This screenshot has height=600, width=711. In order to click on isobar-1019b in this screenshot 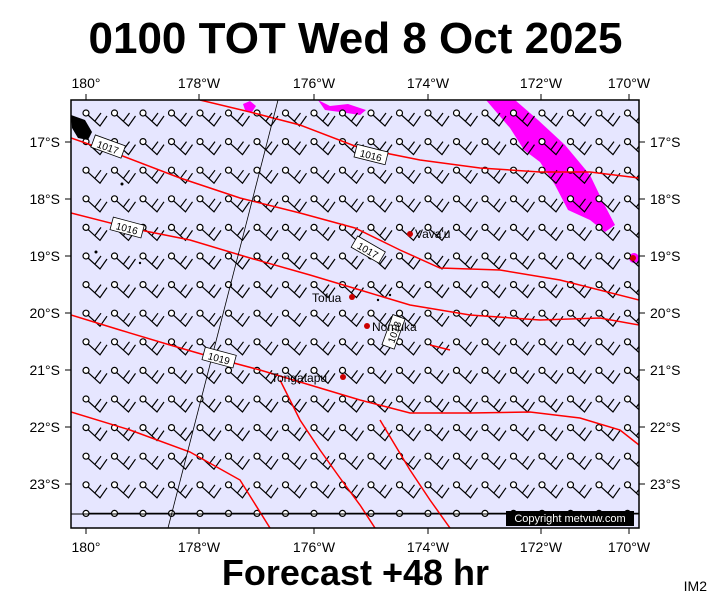, I will do `click(327, 453)`.